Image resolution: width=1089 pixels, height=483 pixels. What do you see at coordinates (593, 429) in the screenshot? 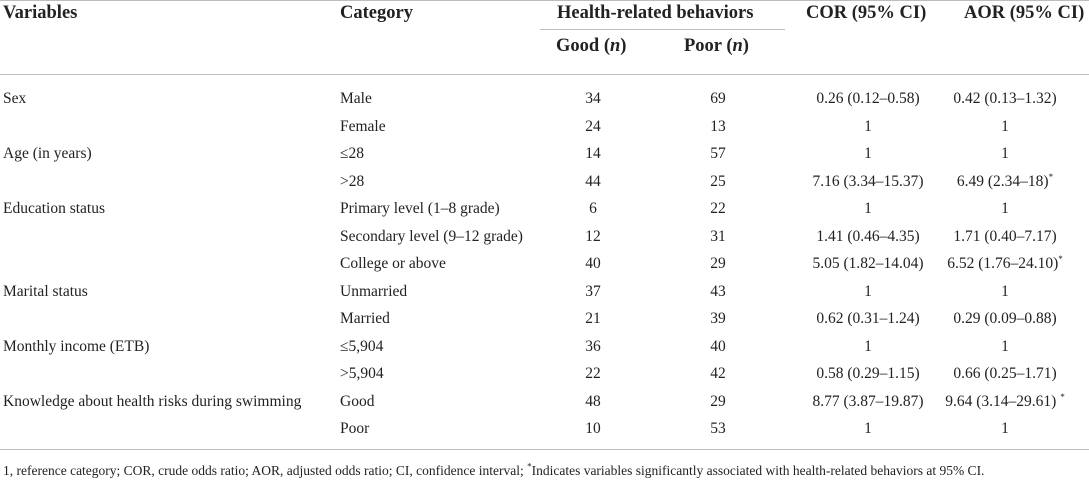
I see `cell-good: 10` at bounding box center [593, 429].